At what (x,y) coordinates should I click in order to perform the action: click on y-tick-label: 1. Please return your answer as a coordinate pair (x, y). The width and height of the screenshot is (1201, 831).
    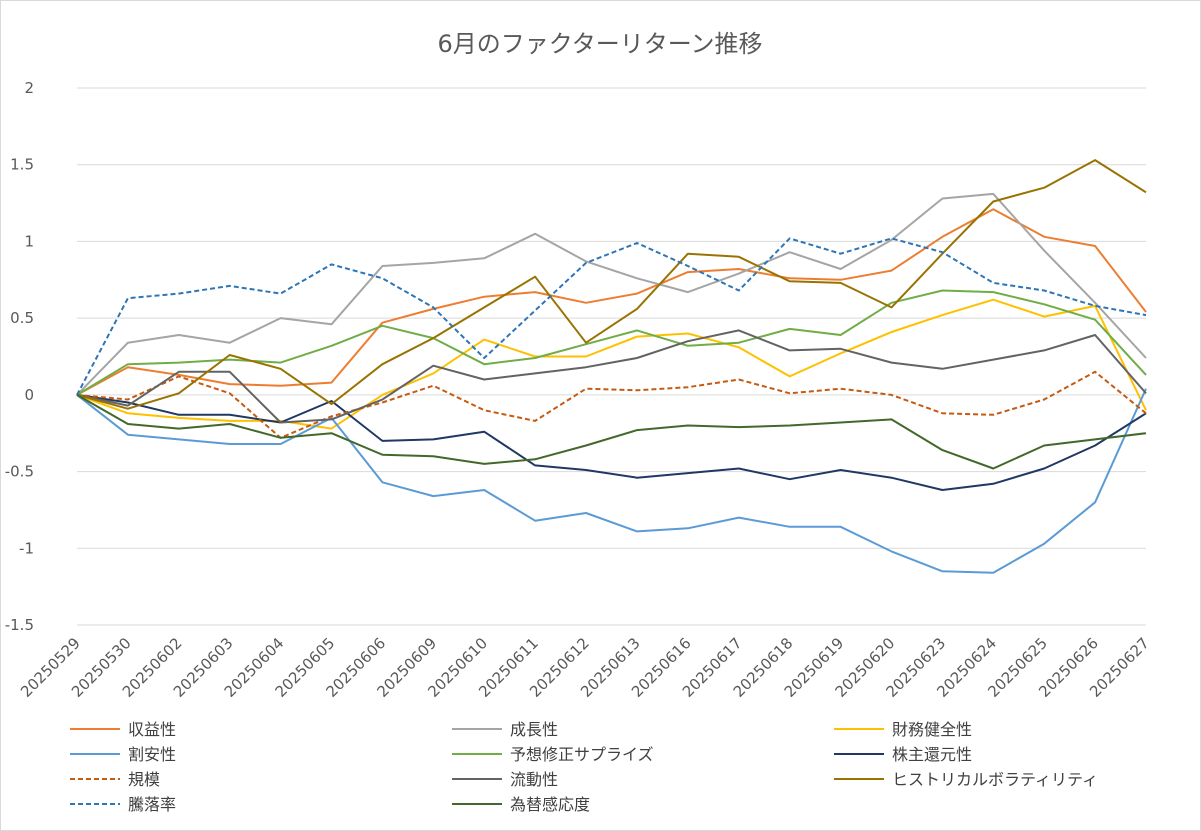
    Looking at the image, I should click on (29, 241).